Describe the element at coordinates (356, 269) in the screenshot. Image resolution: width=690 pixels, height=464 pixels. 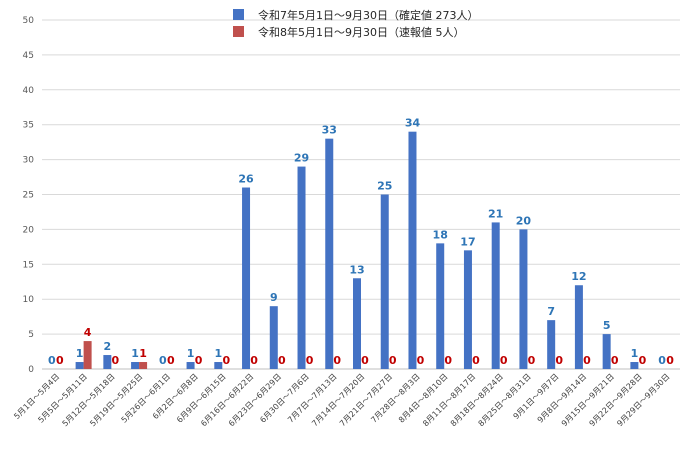
I see `data-label-series-1-11: 13` at that location.